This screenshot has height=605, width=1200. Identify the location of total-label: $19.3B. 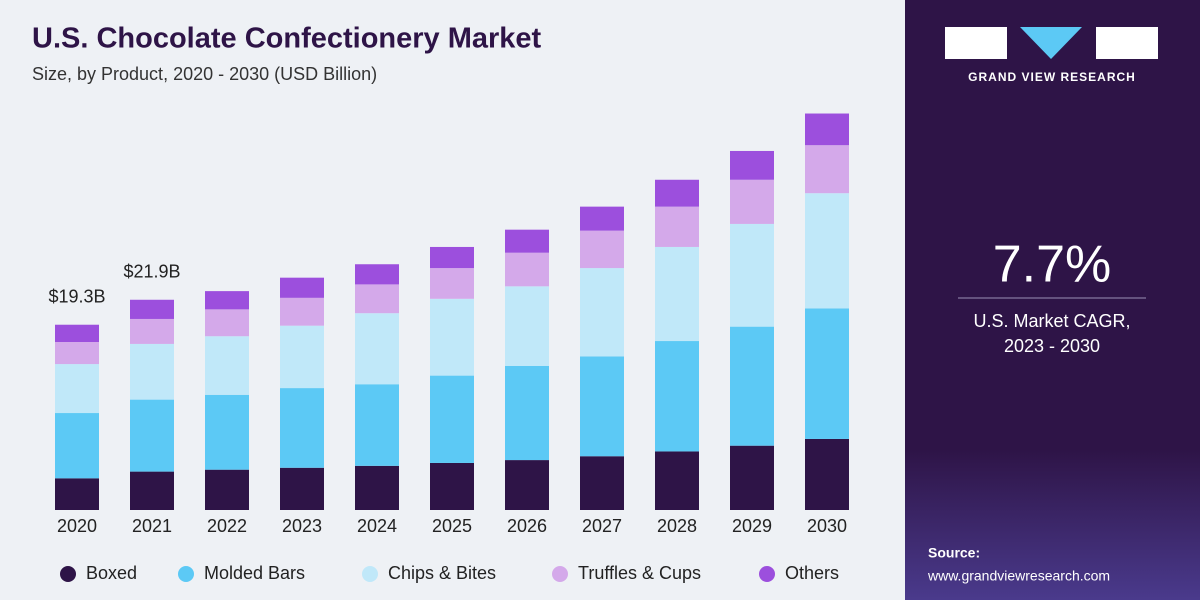
(76, 296).